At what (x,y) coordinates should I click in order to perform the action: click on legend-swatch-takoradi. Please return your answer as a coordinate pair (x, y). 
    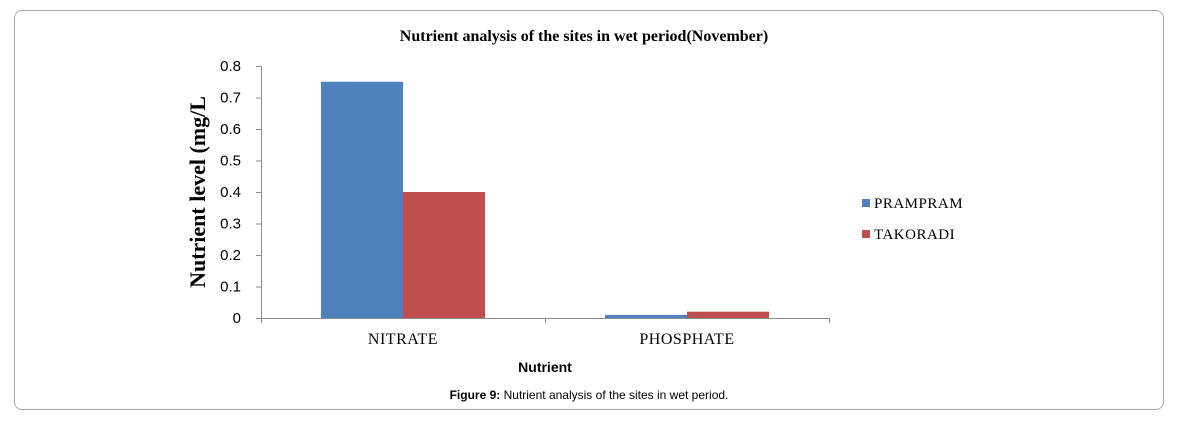
    Looking at the image, I should click on (866, 234).